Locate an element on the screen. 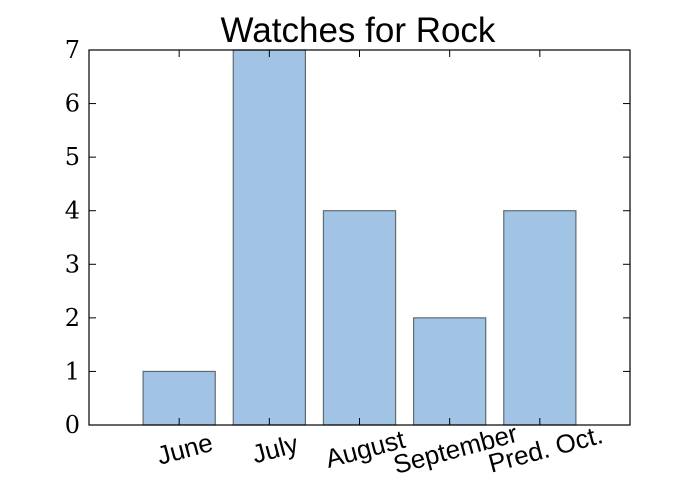 The image size is (700, 500). xtick-label: July is located at coordinates (275, 448).